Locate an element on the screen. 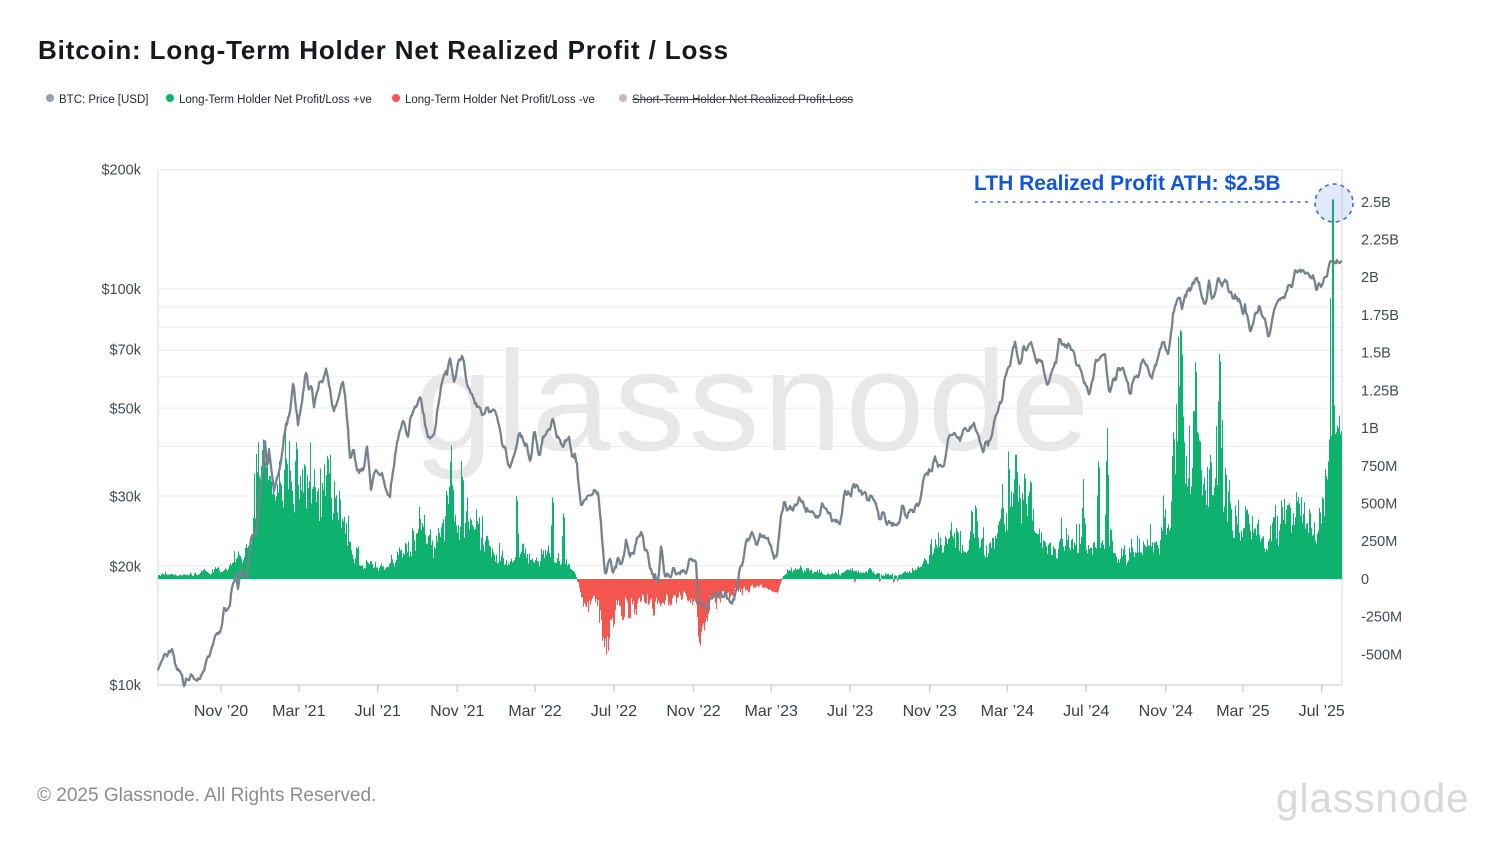 This screenshot has width=1500, height=843. svg-text: 1.75B is located at coordinates (1380, 316).